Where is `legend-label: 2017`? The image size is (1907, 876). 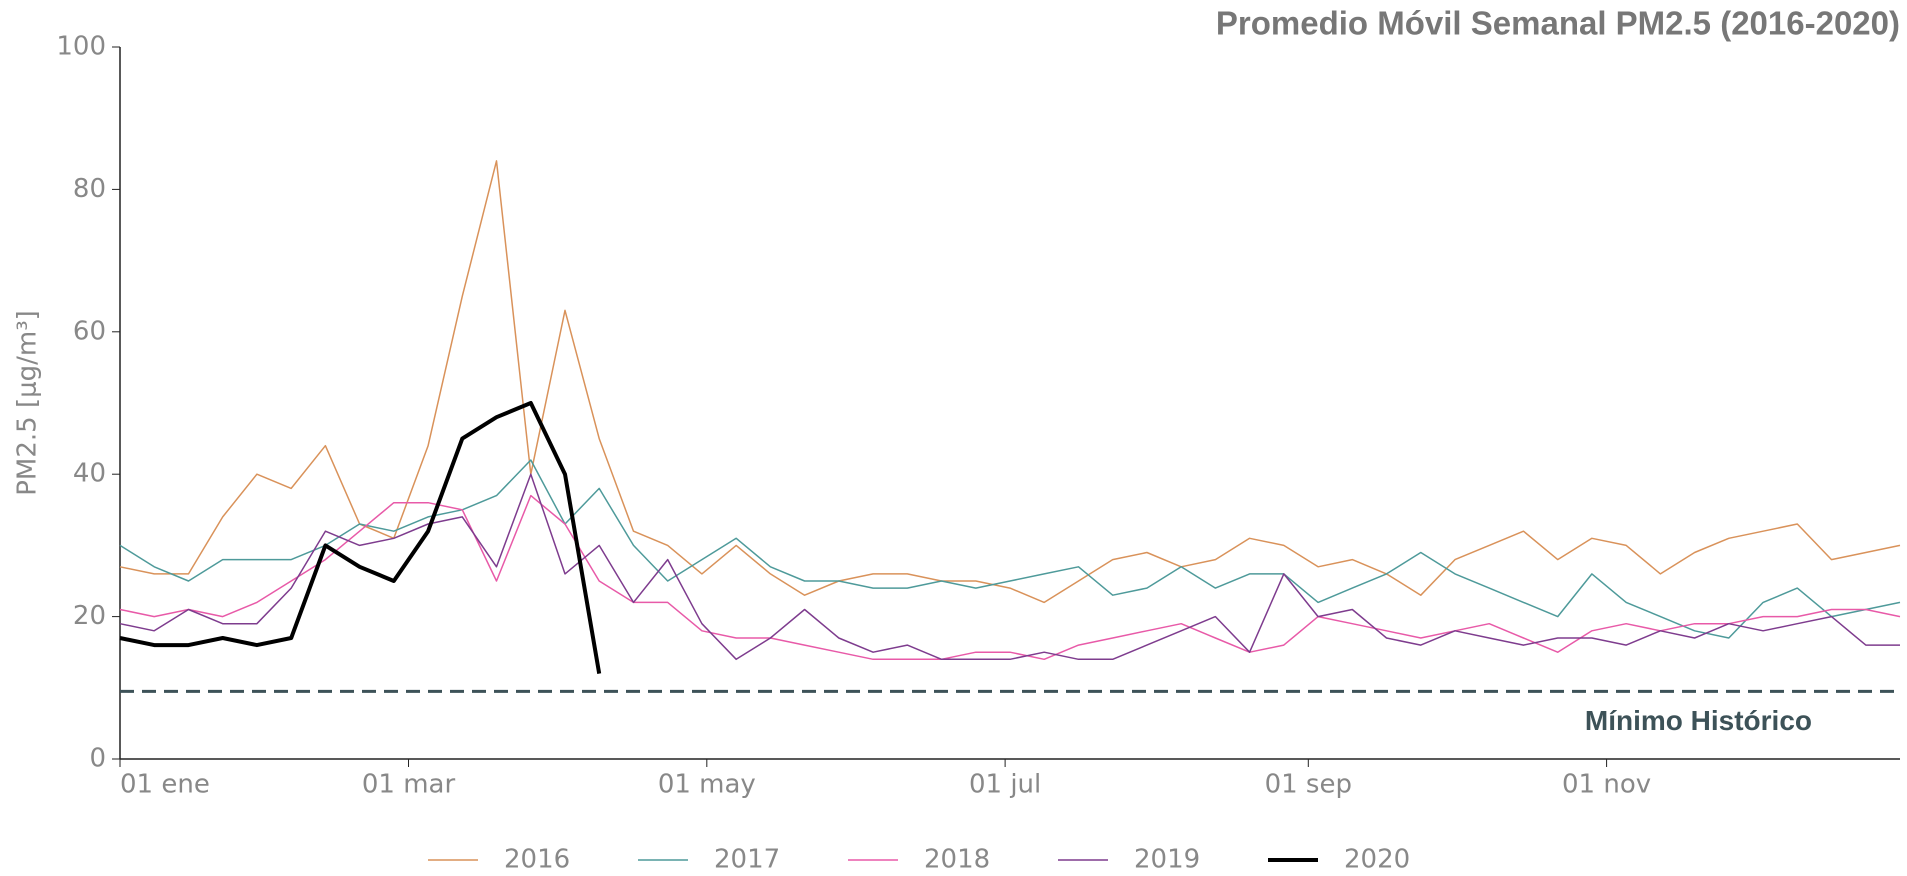
legend-label: 2017 is located at coordinates (747, 860).